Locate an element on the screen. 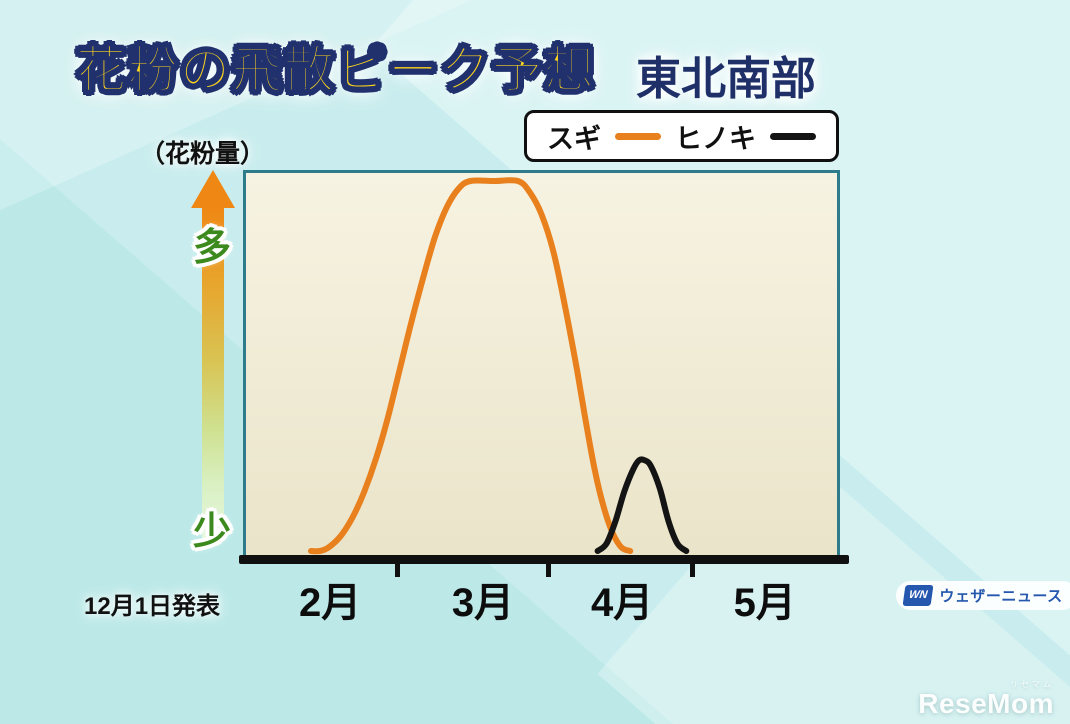  wn-logo-icon: WN is located at coordinates (918, 595).